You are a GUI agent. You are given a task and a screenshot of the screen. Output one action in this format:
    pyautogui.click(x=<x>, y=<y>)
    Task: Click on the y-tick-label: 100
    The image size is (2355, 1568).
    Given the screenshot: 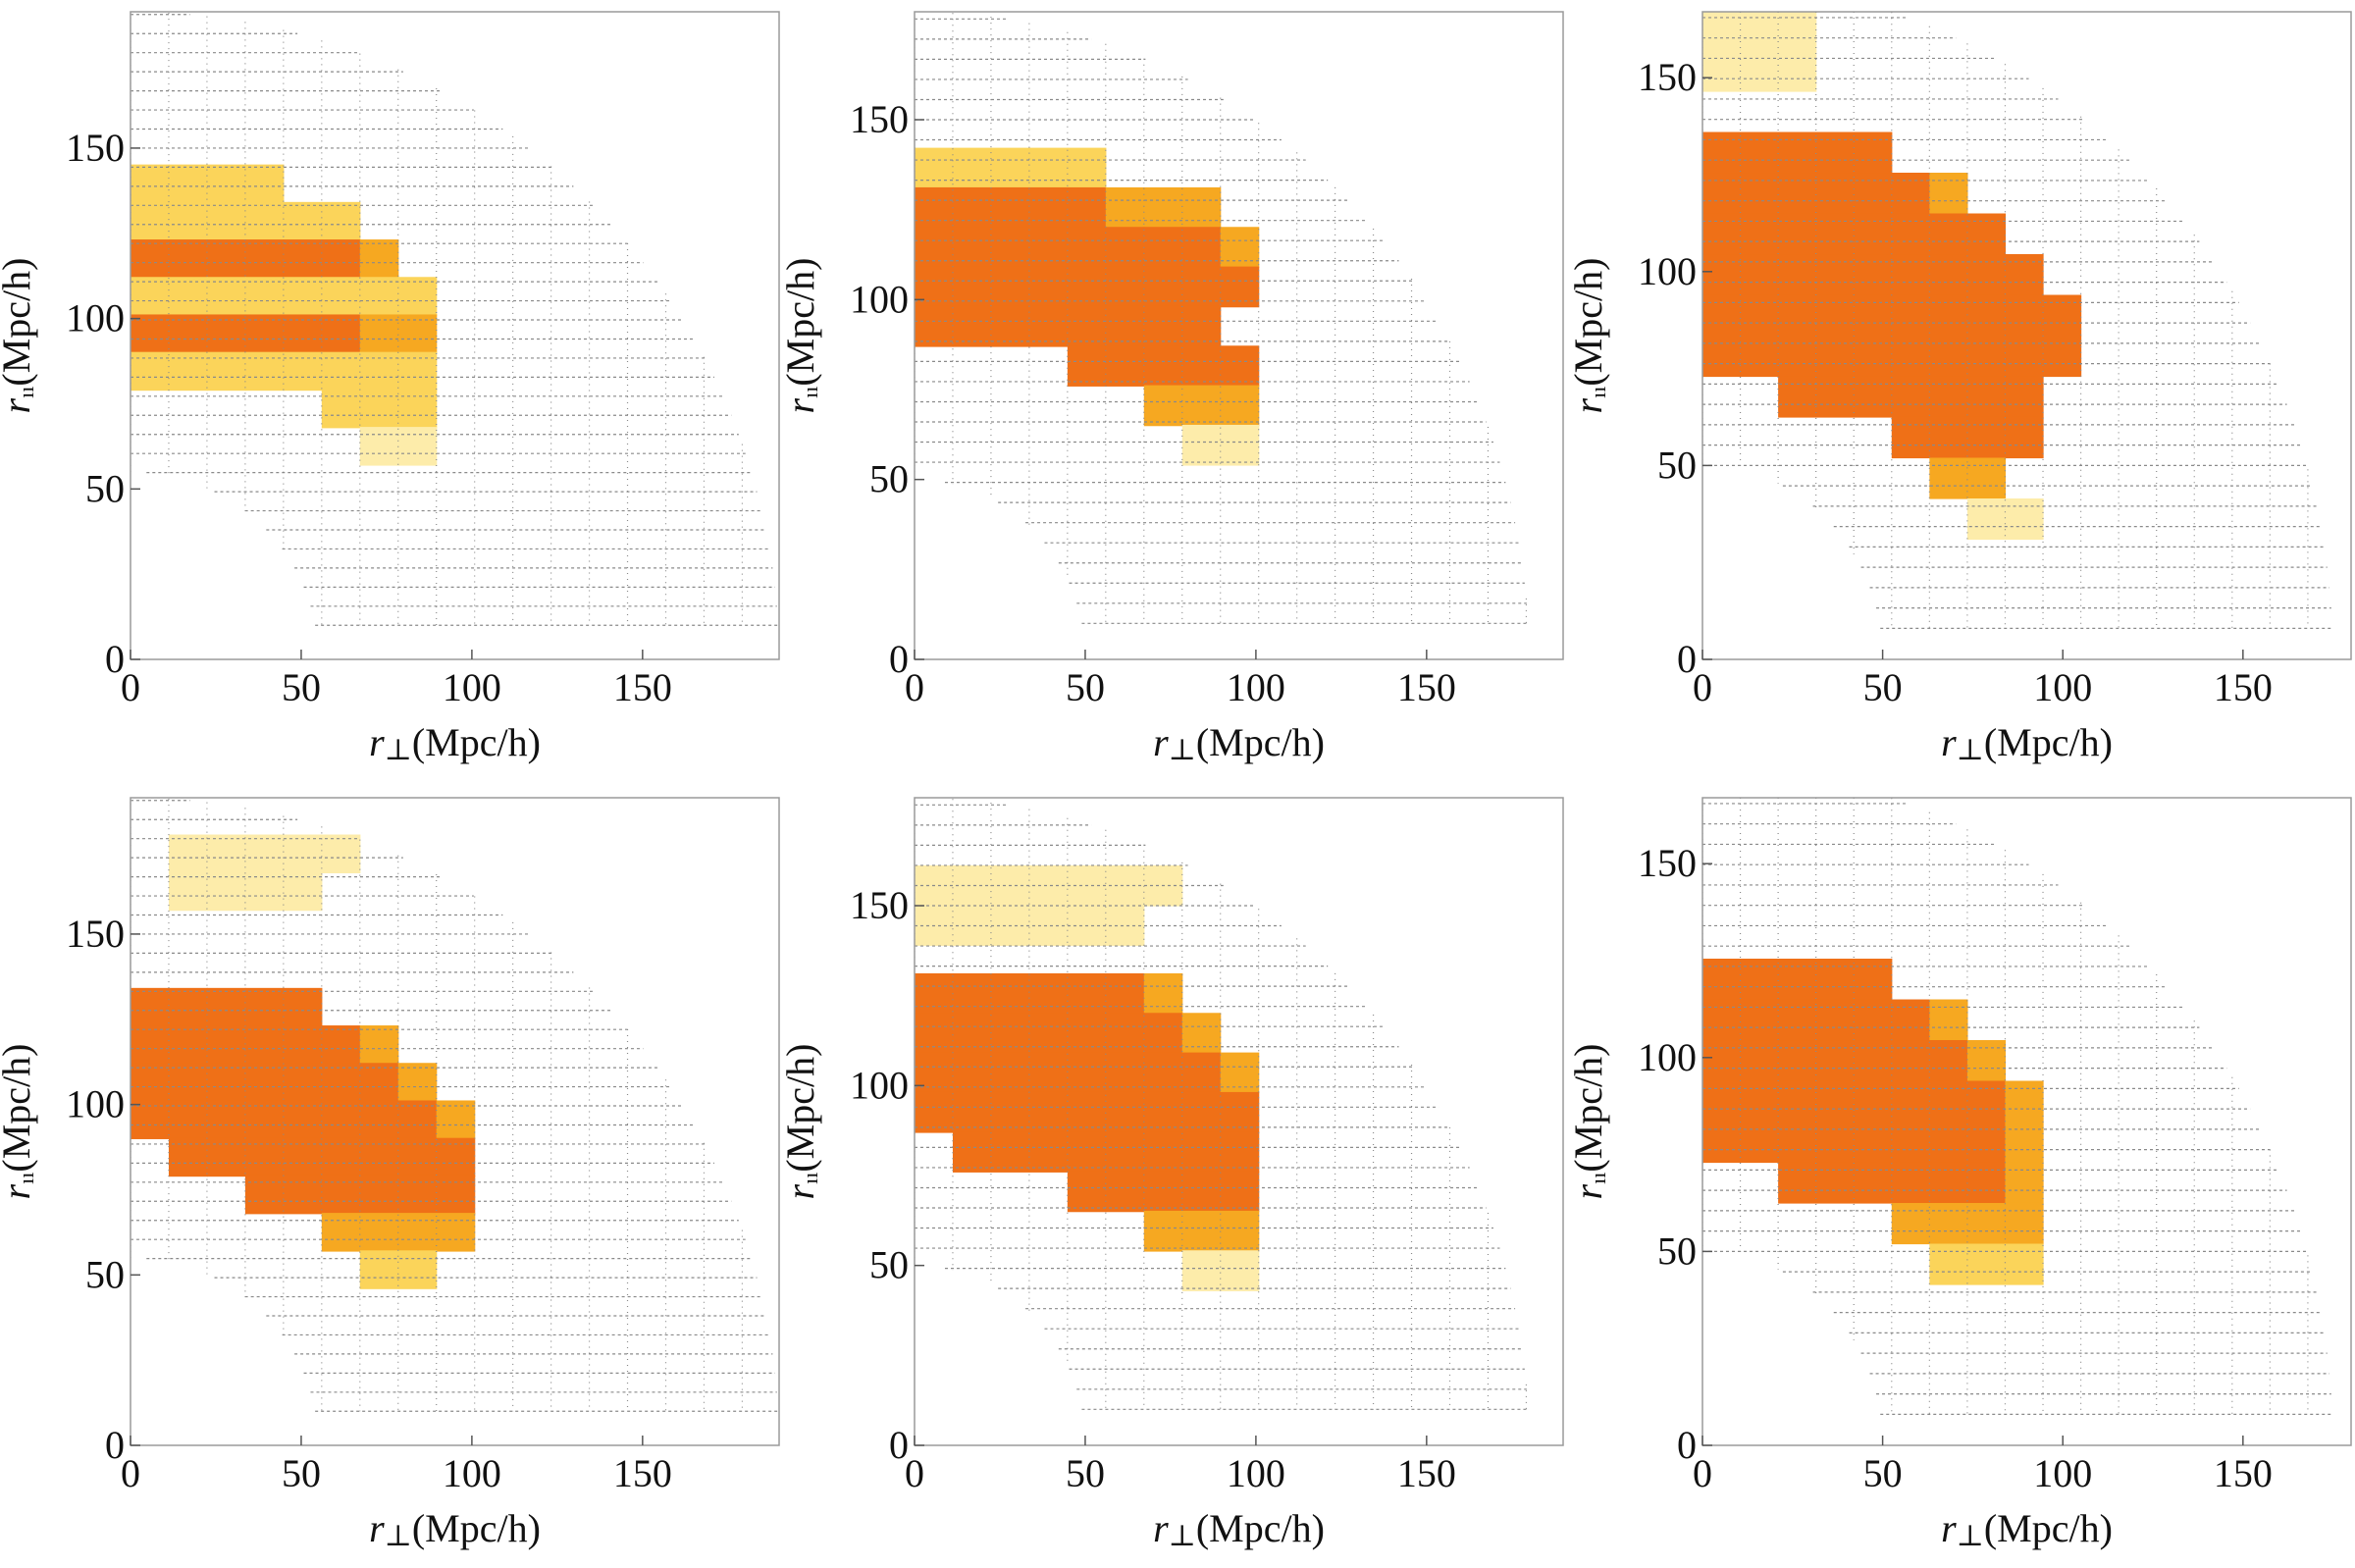 What is the action you would take?
    pyautogui.click(x=1667, y=1057)
    